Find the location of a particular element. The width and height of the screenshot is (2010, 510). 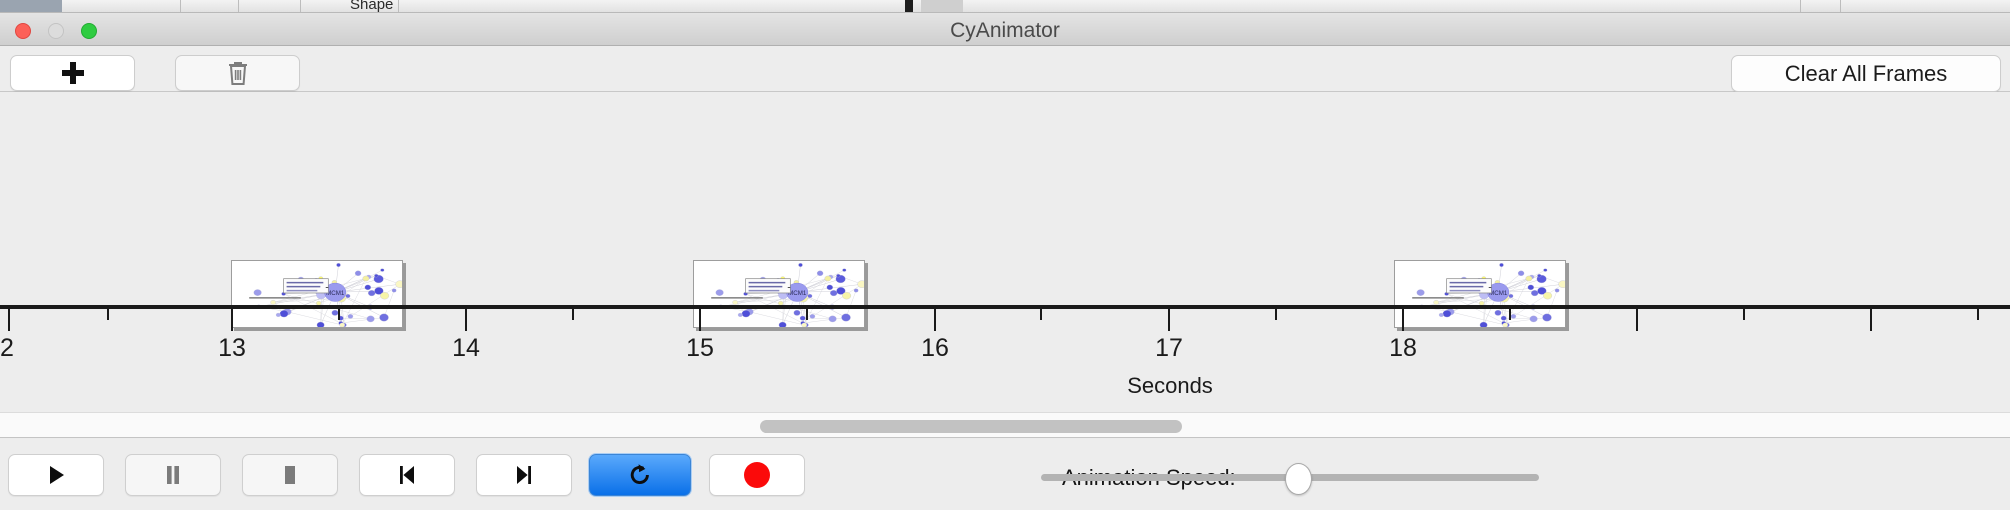

frame-thumbnail-3: MCM1 is located at coordinates (1480, 294).